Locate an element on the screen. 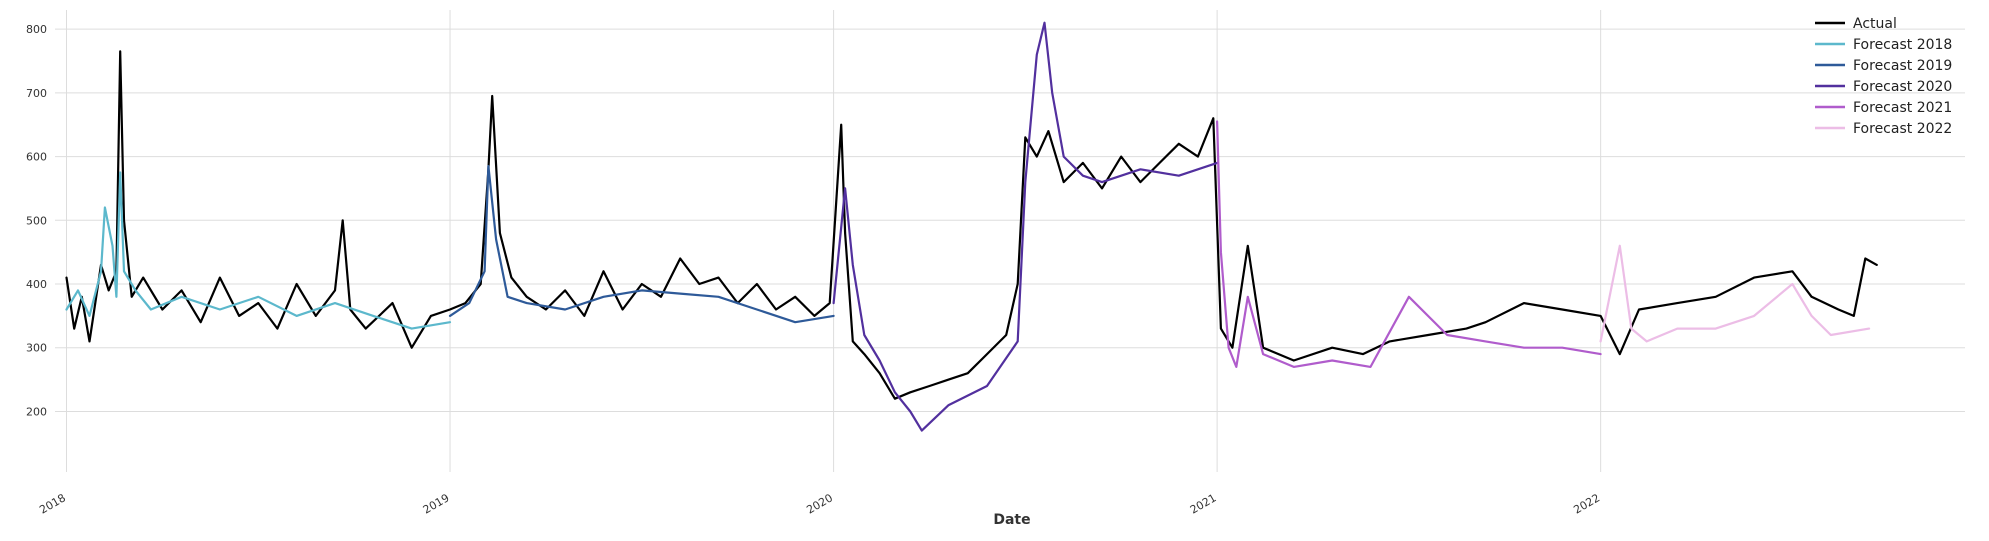  series-line-forecast-2021 is located at coordinates (1408, 244).